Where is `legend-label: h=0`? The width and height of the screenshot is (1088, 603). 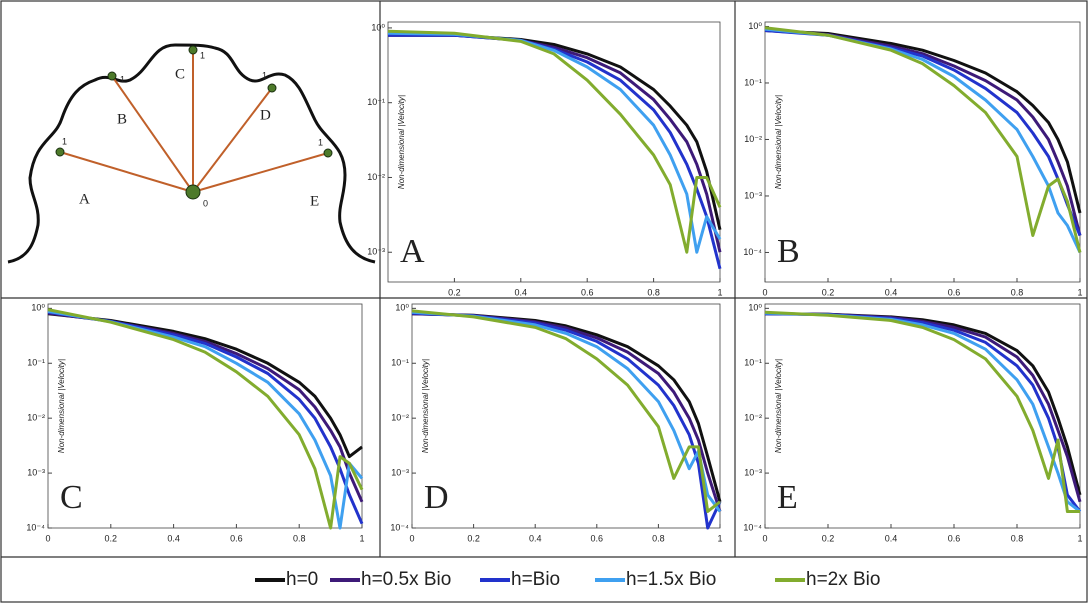
legend-label: h=0 is located at coordinates (302, 579).